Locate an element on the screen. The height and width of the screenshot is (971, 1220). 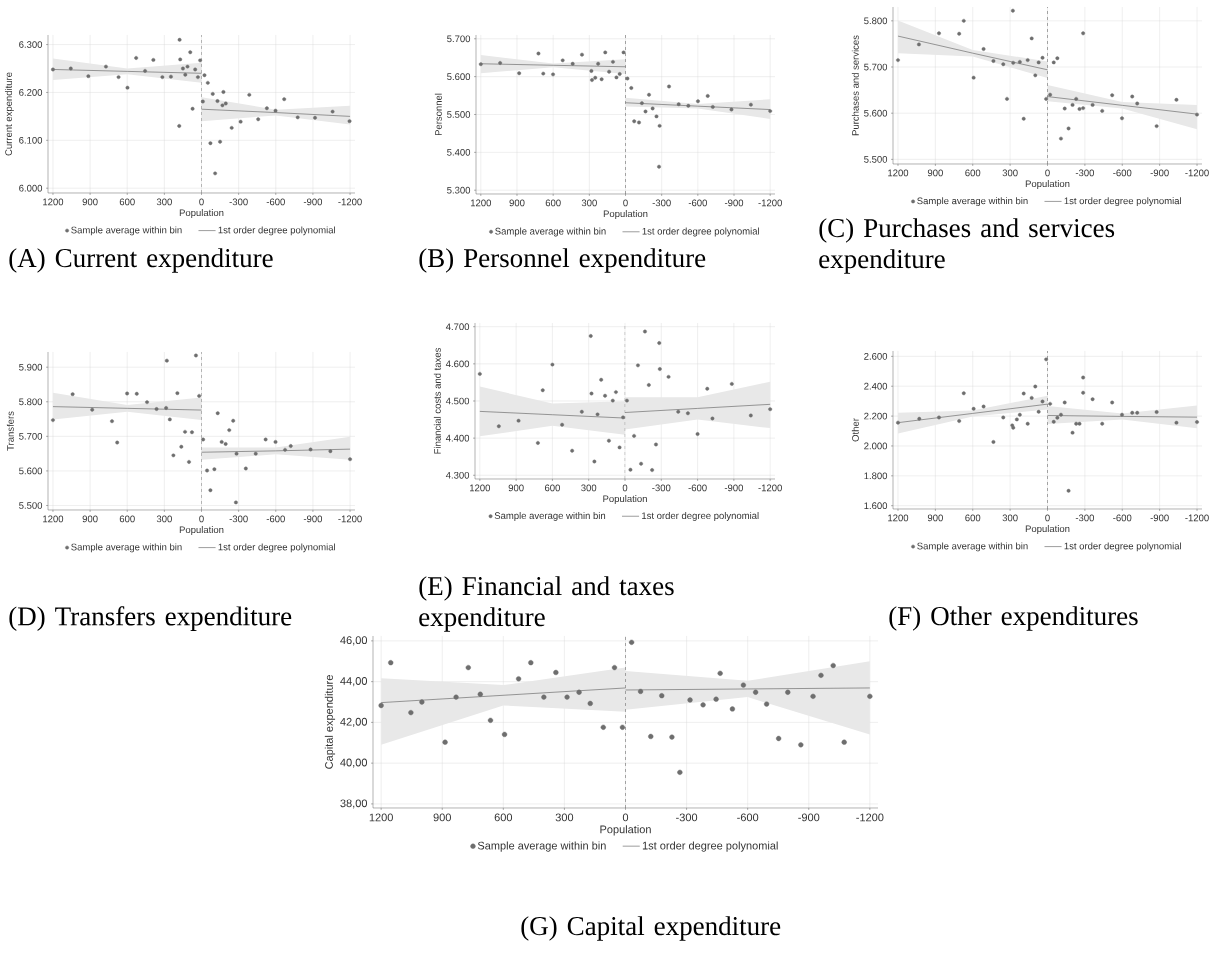
y-tick-label: 5.800 is located at coordinates (31, 402).